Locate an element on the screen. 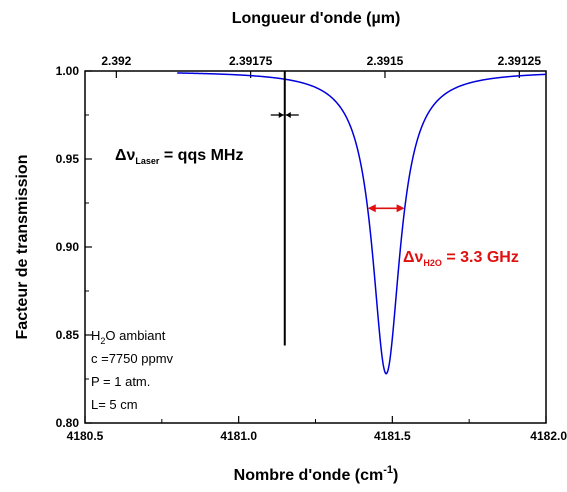  condition-line-2: c =7750 ppmv is located at coordinates (132, 358).